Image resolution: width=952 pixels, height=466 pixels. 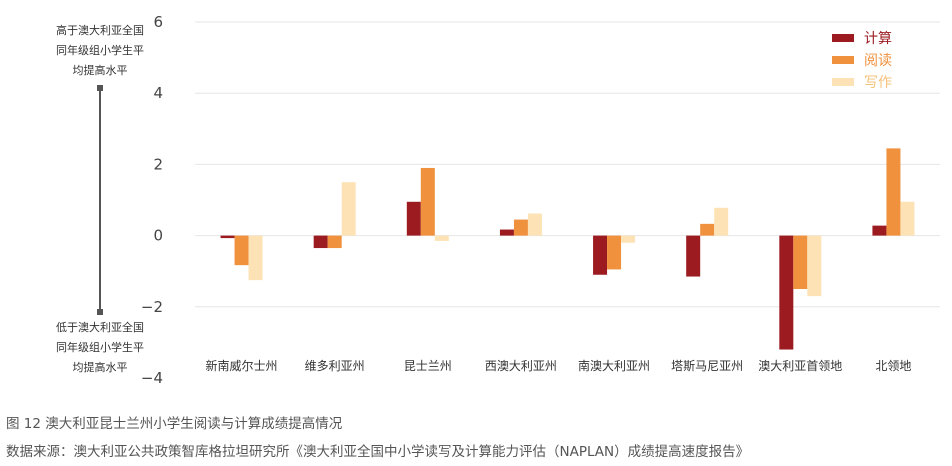 What do you see at coordinates (893, 366) in the screenshot?
I see `category-label: 北领地` at bounding box center [893, 366].